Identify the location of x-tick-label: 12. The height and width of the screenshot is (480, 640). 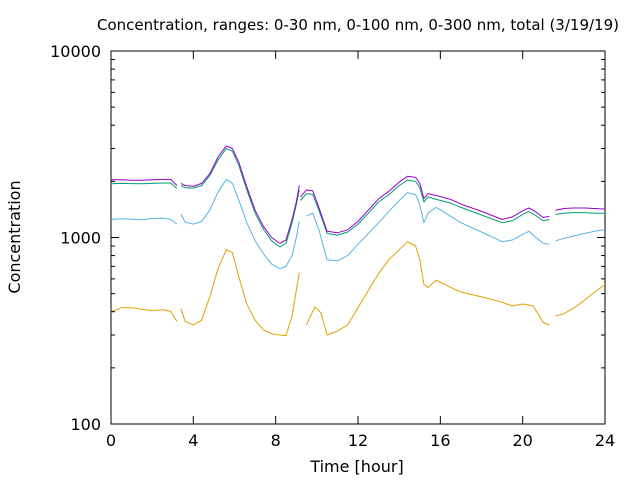
(358, 440).